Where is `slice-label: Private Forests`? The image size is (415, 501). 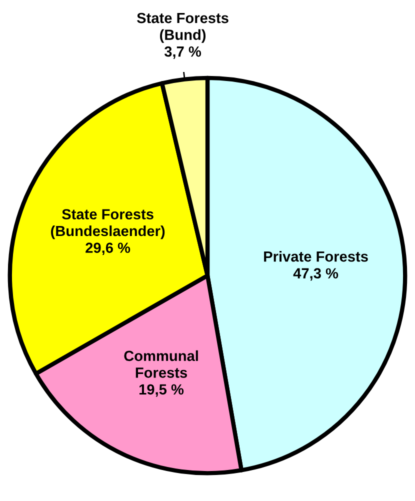
slice-label: Private Forests is located at coordinates (316, 256).